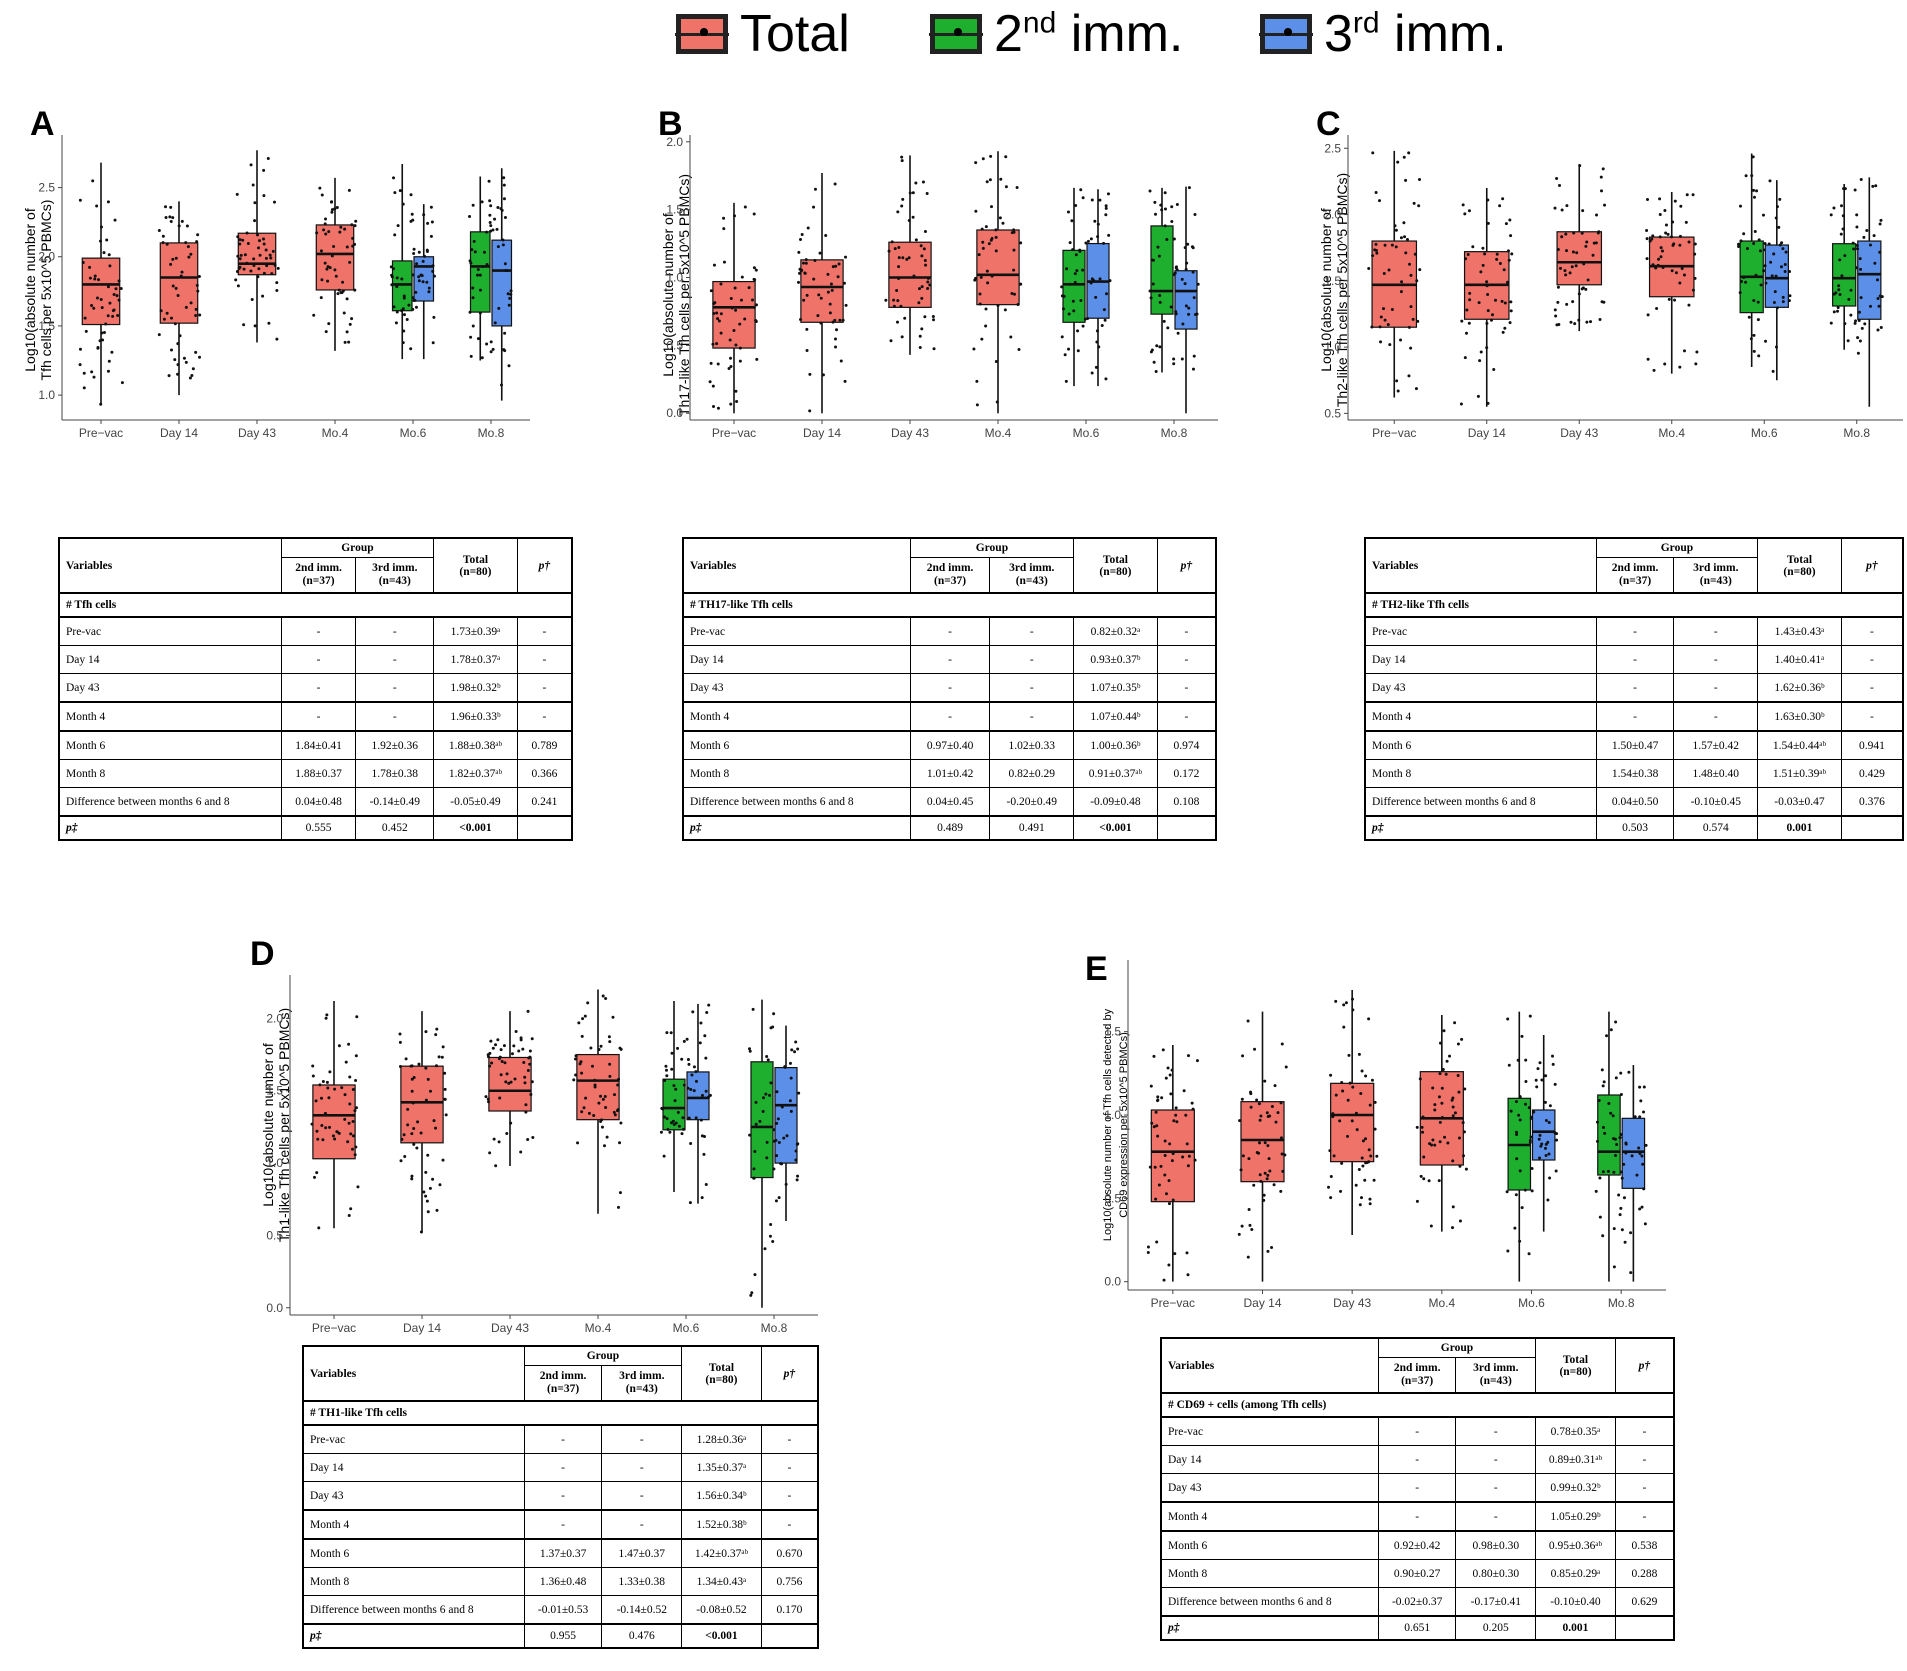  What do you see at coordinates (315, 688) in the screenshot?
I see `table-row: Day 43- -1.98±0.32ᵇ -` at bounding box center [315, 688].